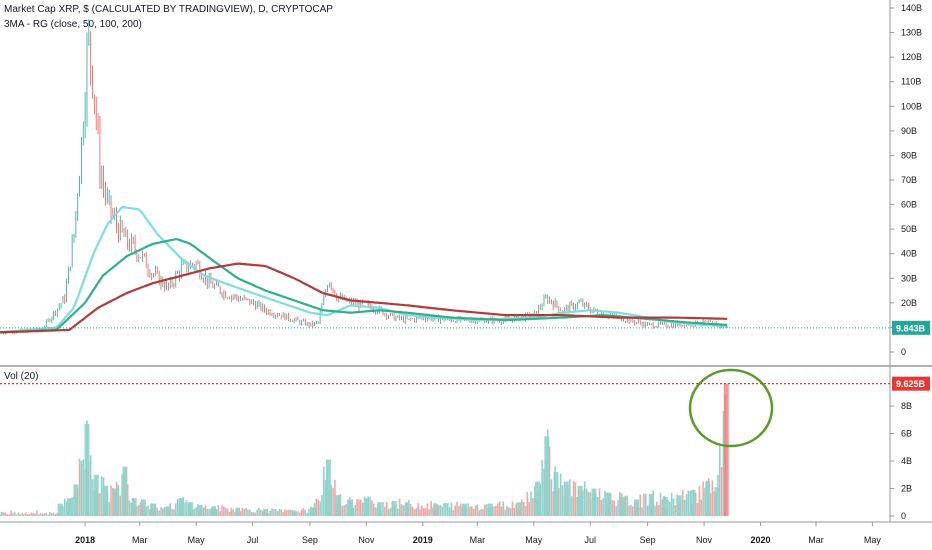 This screenshot has height=550, width=932. Describe the element at coordinates (911, 106) in the screenshot. I see `price-tick-label: 100B` at that location.